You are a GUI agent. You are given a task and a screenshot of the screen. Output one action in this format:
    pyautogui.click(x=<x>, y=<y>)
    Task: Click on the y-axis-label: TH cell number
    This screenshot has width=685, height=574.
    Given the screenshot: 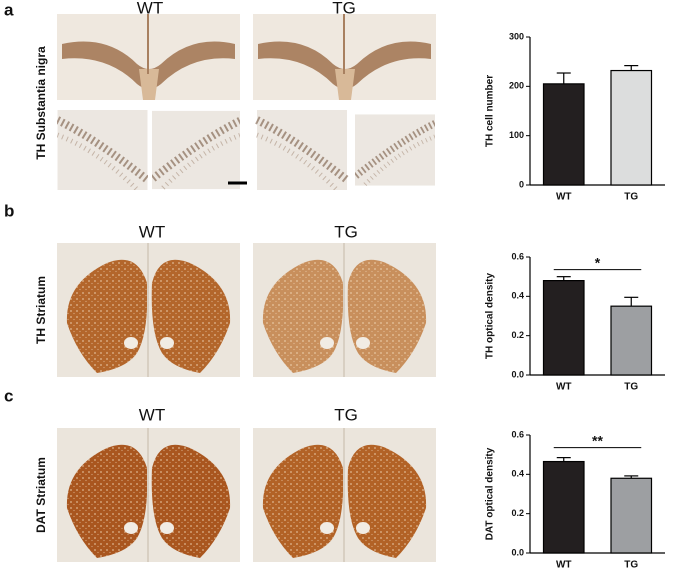 What is the action you would take?
    pyautogui.click(x=490, y=111)
    